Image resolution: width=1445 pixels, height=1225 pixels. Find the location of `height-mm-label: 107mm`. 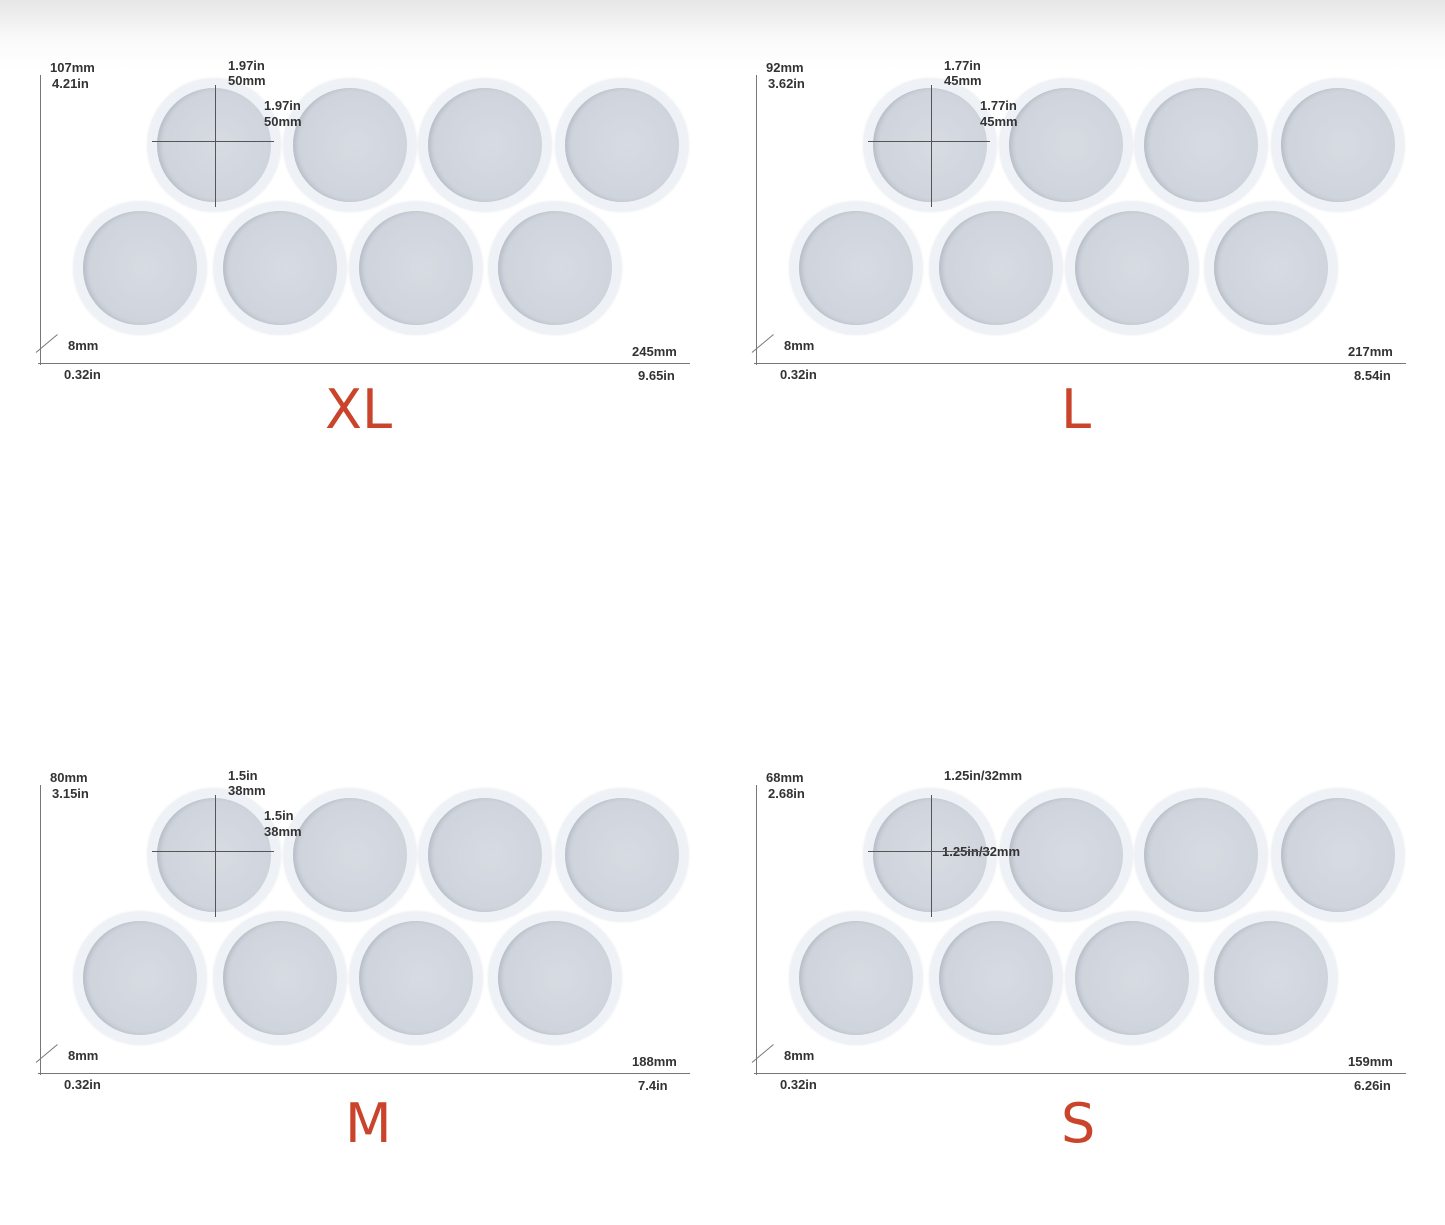

height-mm-label: 107mm is located at coordinates (72, 67).